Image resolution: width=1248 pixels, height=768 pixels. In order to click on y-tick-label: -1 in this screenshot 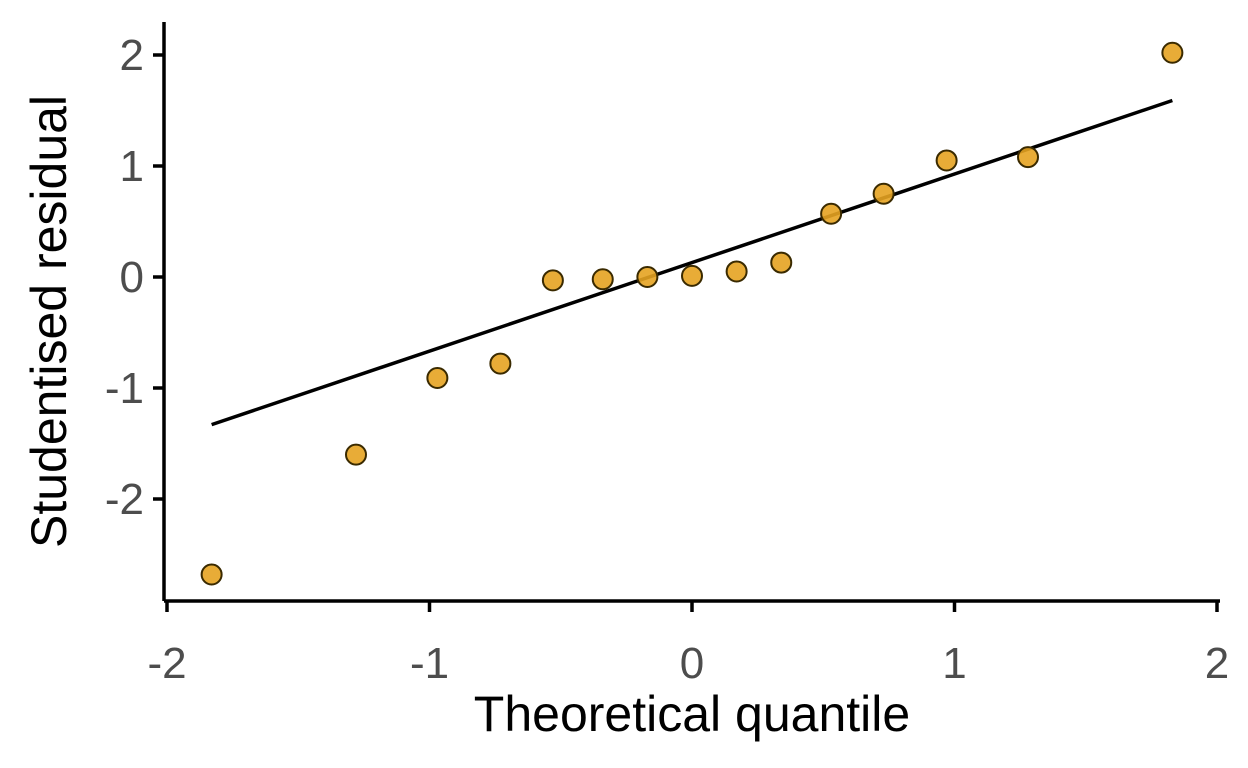, I will do `click(124, 388)`.